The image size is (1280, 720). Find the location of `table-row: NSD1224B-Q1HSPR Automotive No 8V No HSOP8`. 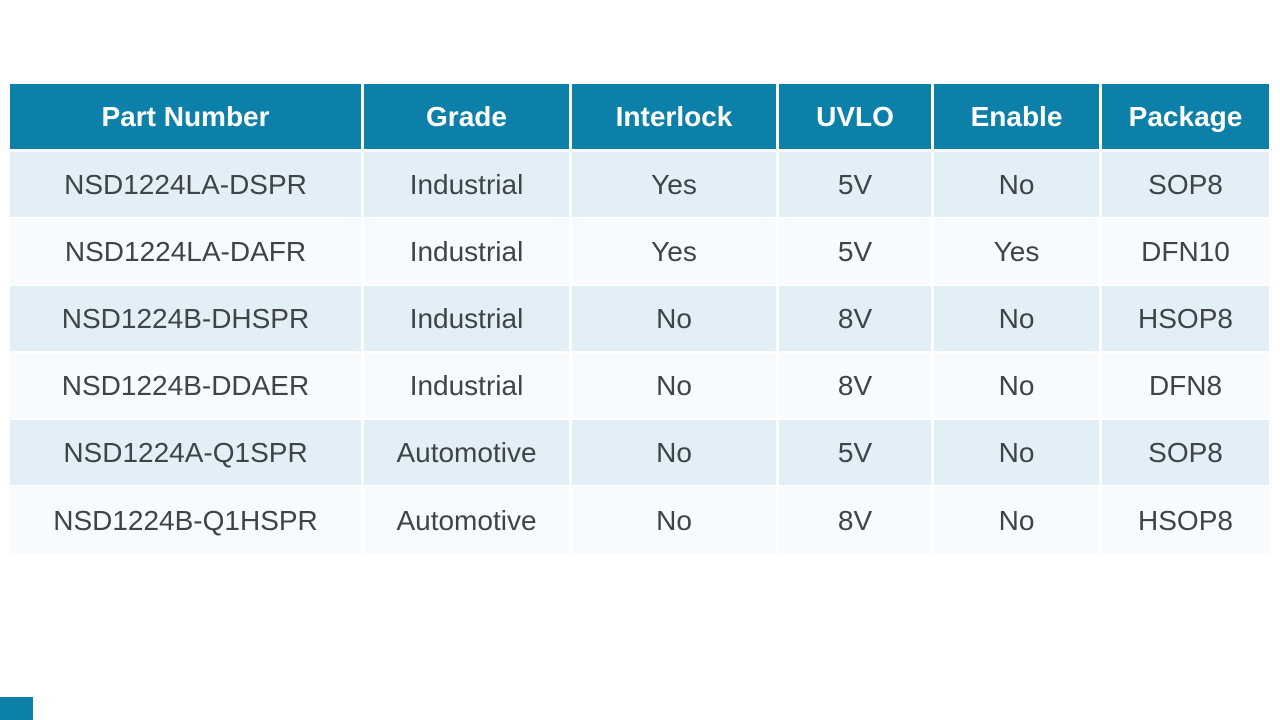

table-row: NSD1224B-Q1HSPR Automotive No 8V No HSOP8 is located at coordinates (639, 520).